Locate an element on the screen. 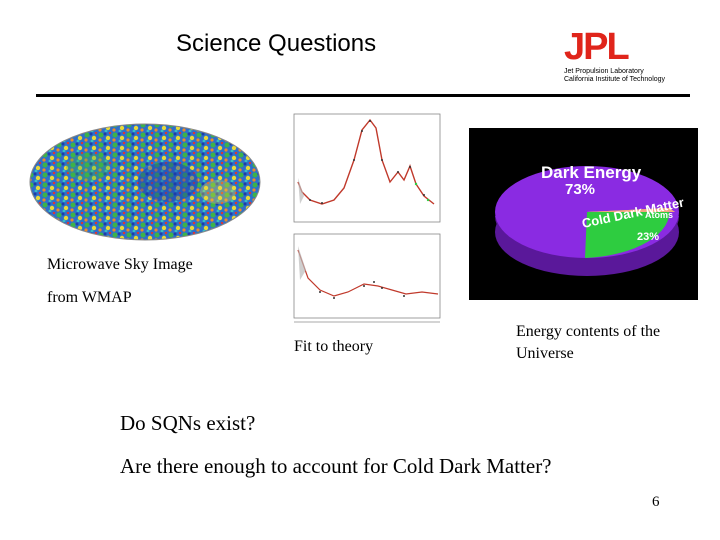 The width and height of the screenshot is (720, 540). slide-title: Science Questions is located at coordinates (276, 43).